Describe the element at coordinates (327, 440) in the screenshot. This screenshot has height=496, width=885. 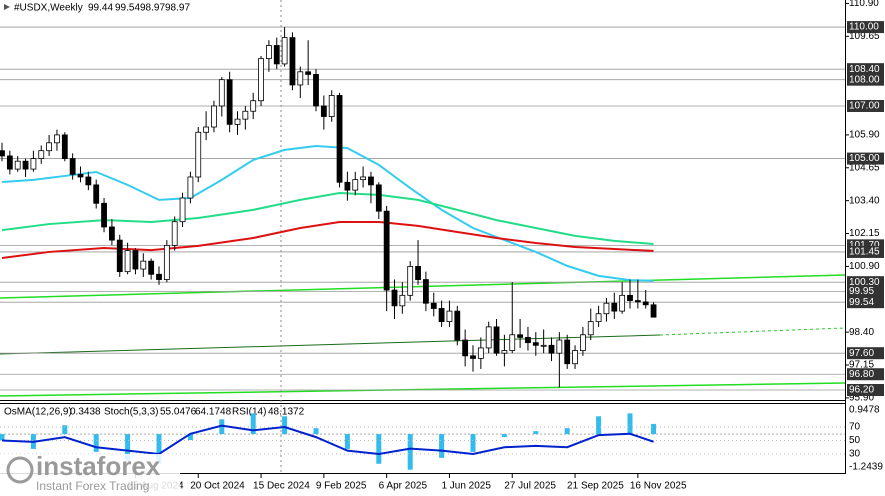
I see `rsi-line` at that location.